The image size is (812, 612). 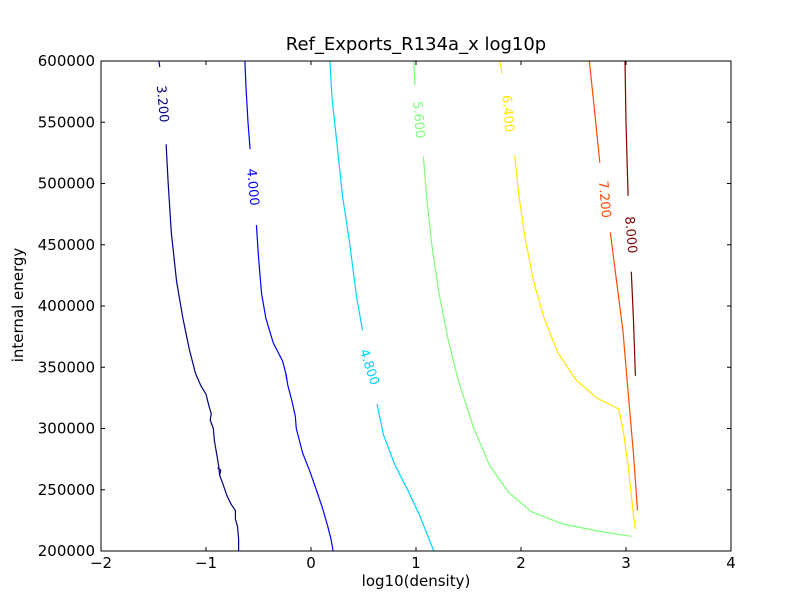 What do you see at coordinates (405, 477) in the screenshot?
I see `contour-line-4.800-seg-1` at bounding box center [405, 477].